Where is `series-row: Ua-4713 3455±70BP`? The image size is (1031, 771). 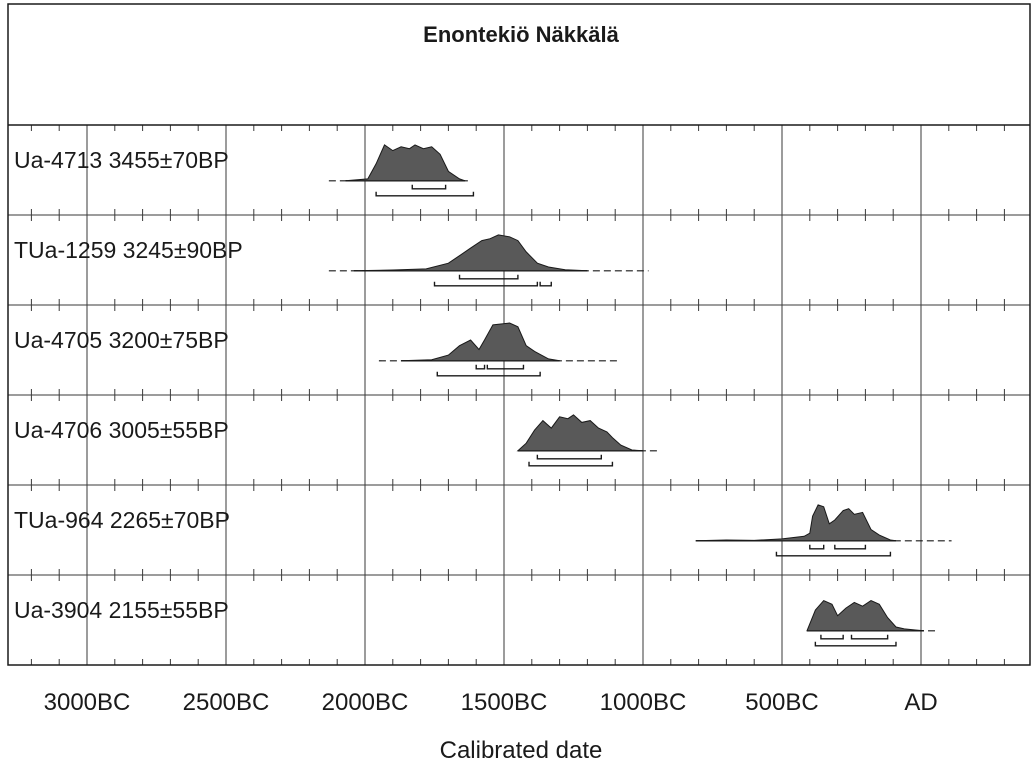 series-row: Ua-4713 3455±70BP is located at coordinates (244, 170).